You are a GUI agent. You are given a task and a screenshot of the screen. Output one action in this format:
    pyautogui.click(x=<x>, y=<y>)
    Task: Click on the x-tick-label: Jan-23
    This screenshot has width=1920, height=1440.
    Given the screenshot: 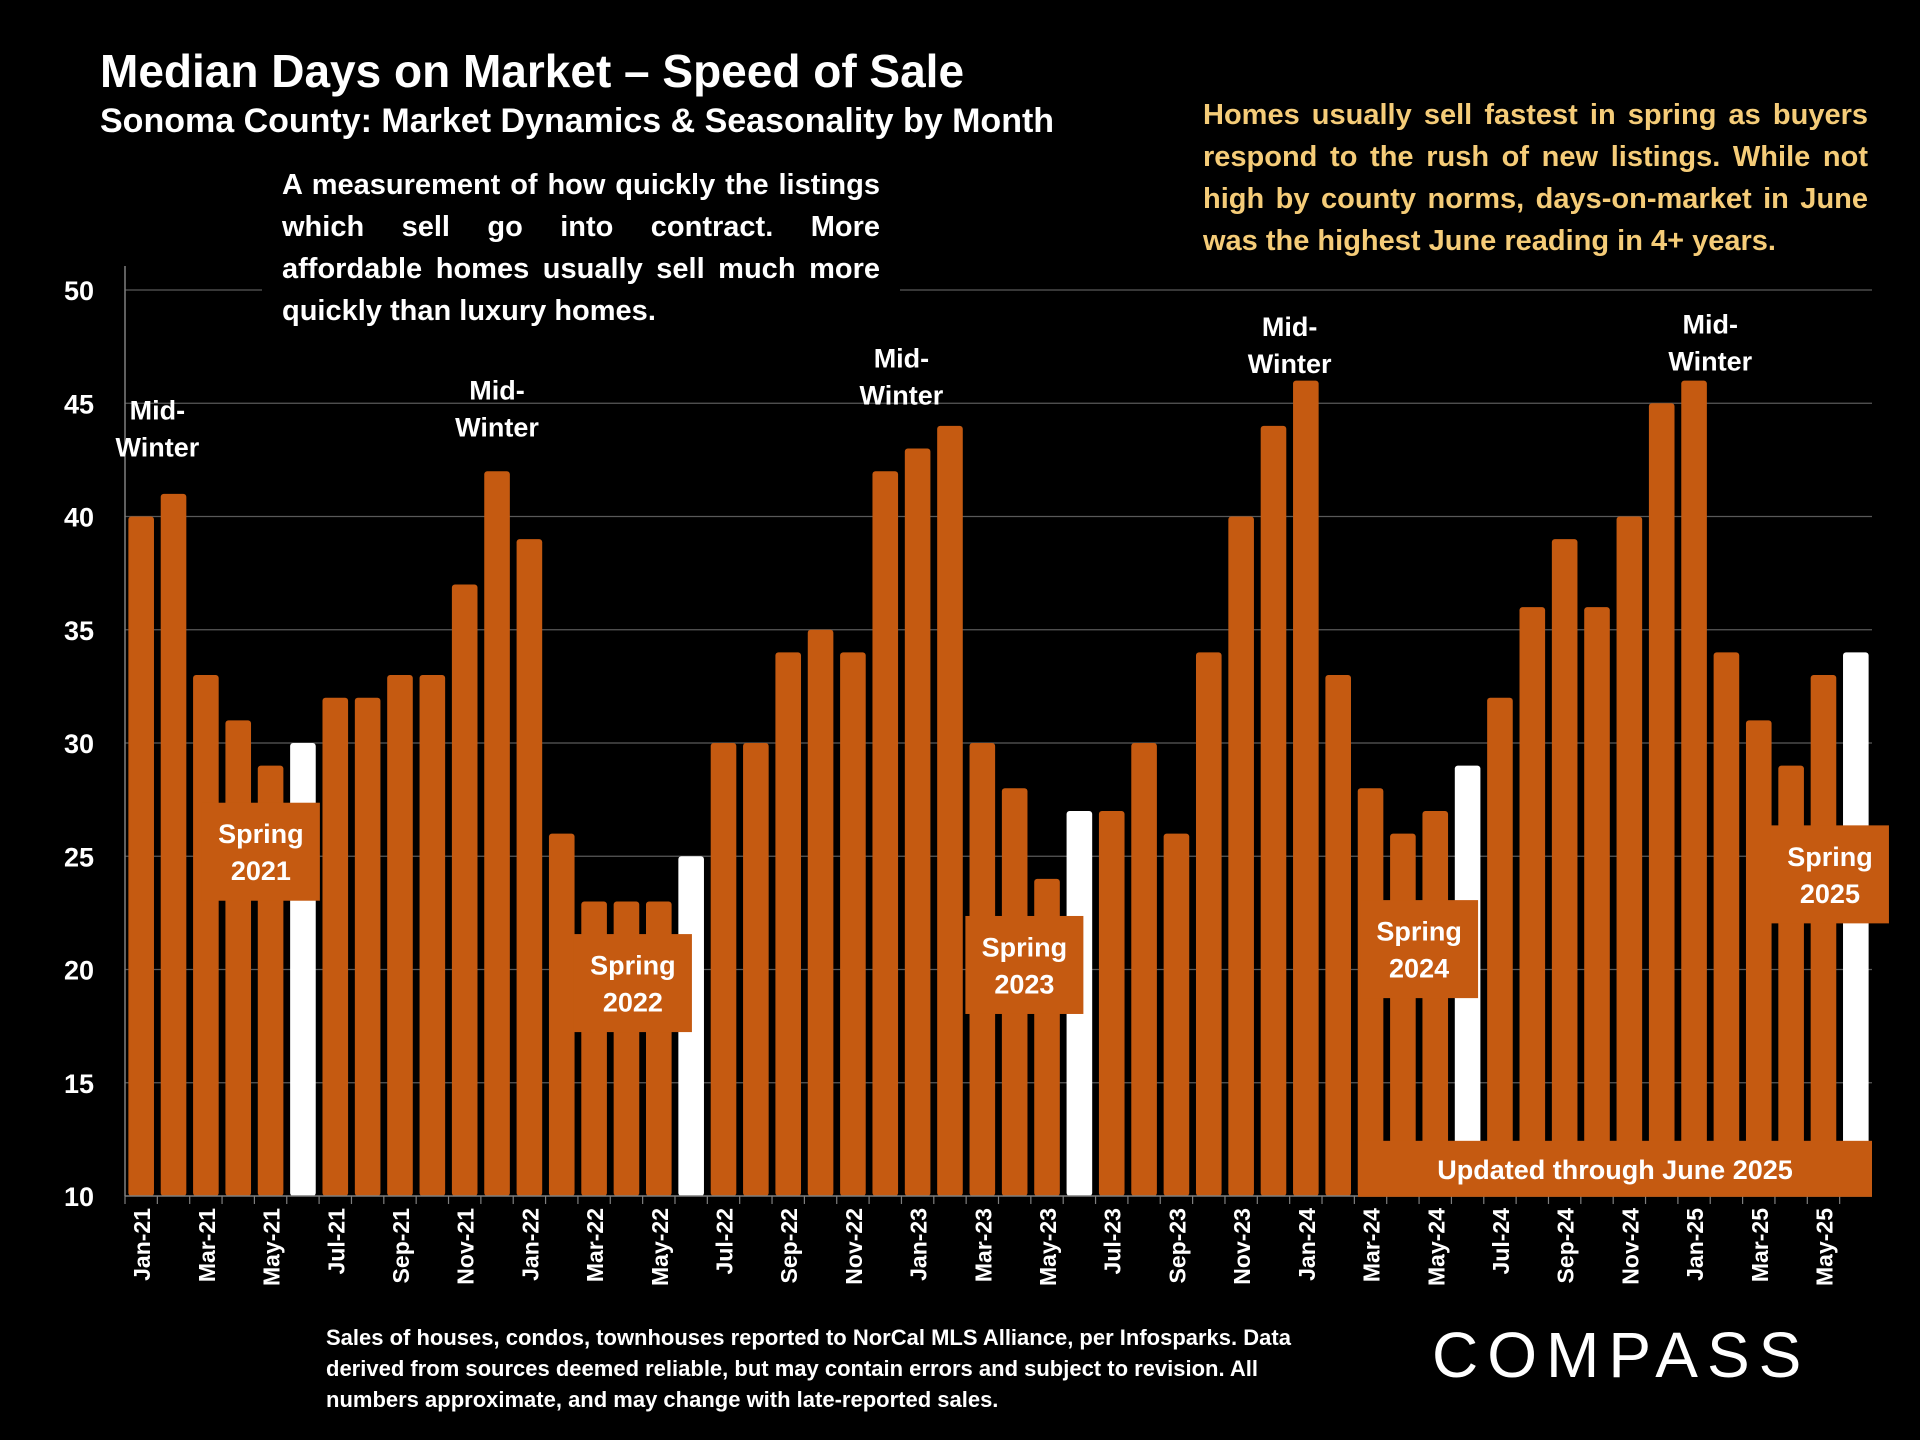 What is the action you would take?
    pyautogui.click(x=919, y=1244)
    